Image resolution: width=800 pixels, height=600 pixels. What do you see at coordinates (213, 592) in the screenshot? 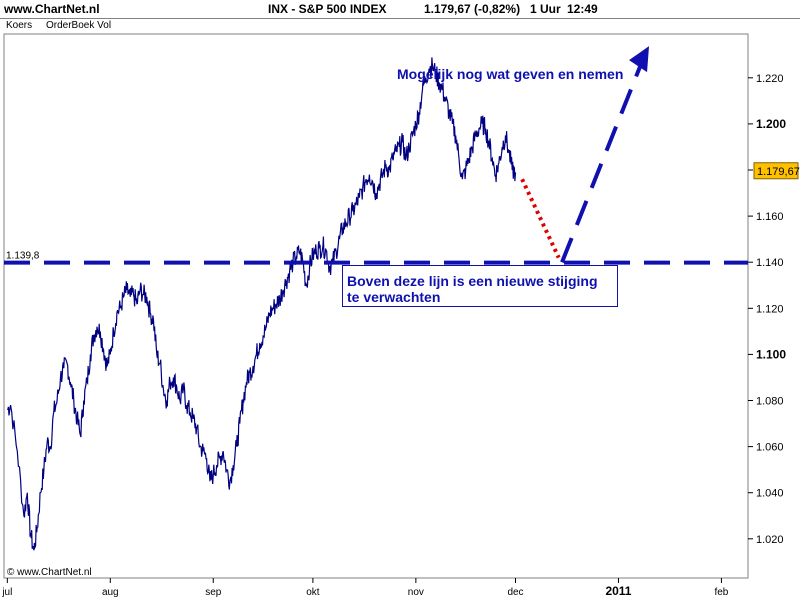
I see `x-tick-label: sep` at bounding box center [213, 592].